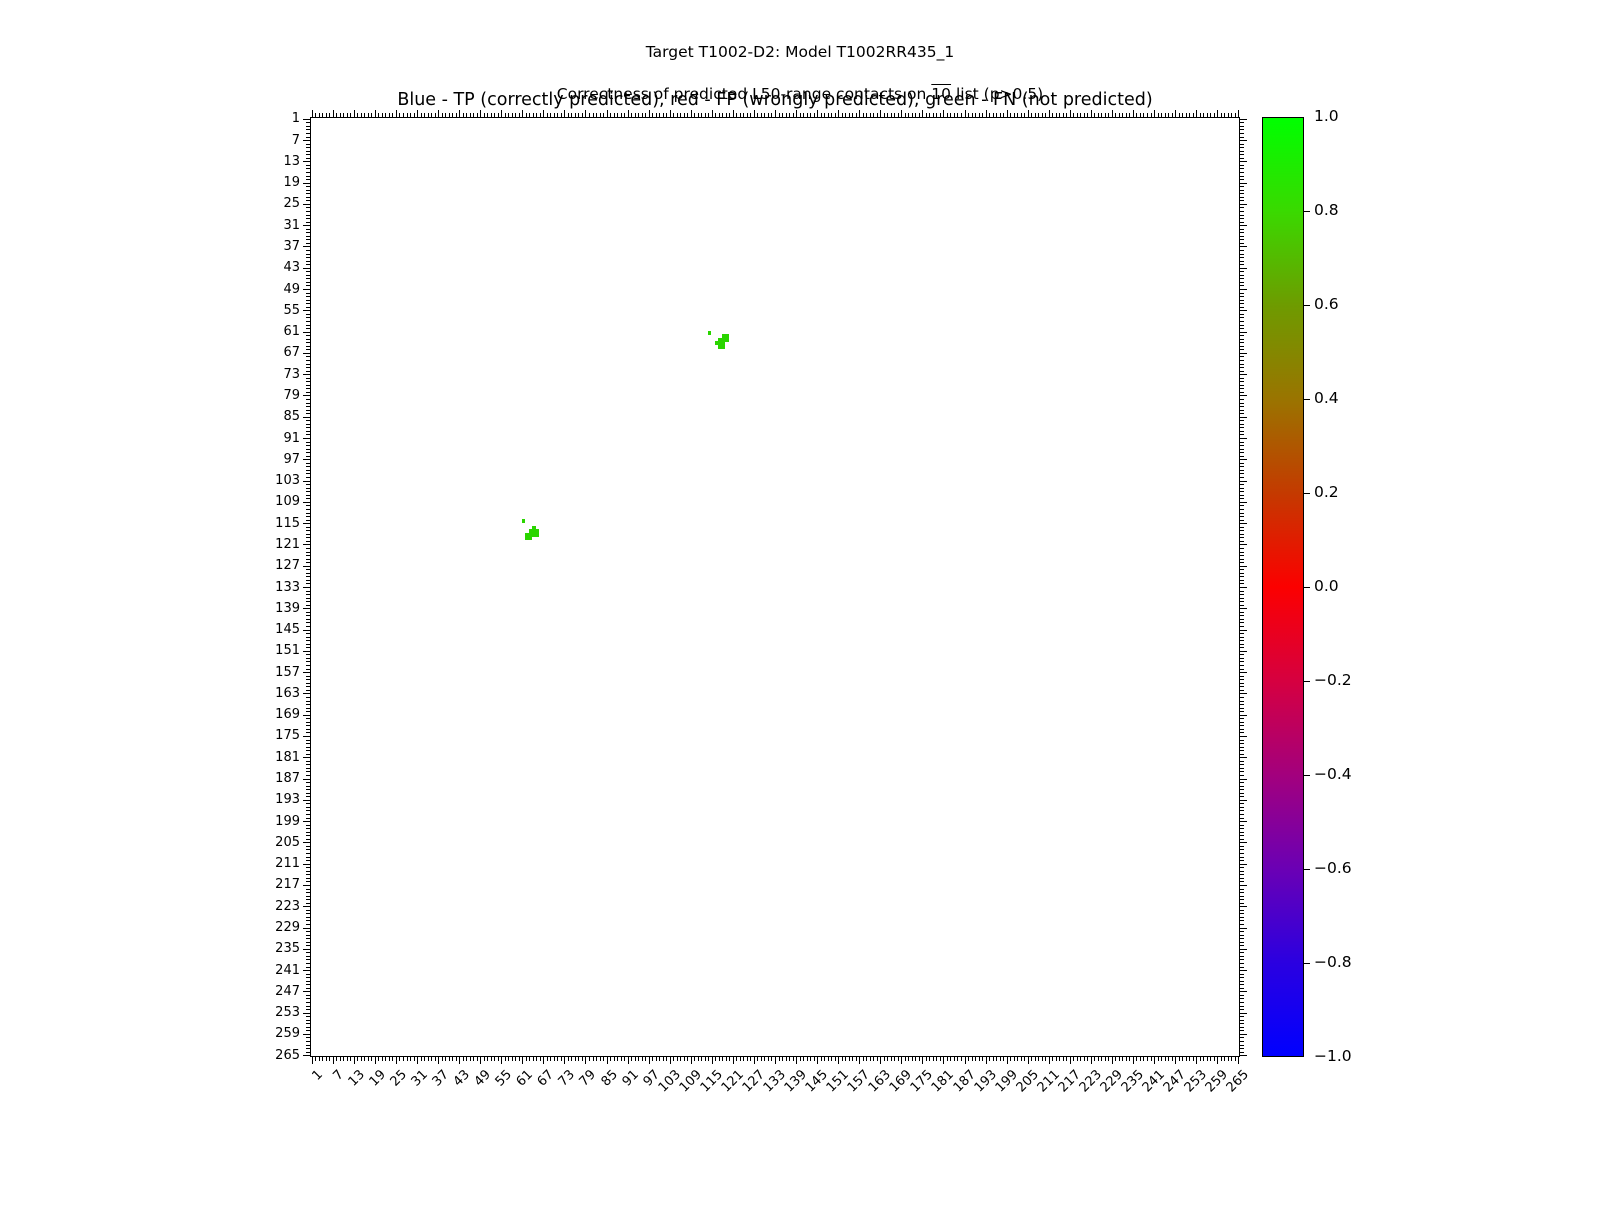 Image resolution: width=1600 pixels, height=1219 pixels. Describe the element at coordinates (287, 693) in the screenshot. I see `y-tick-label-163: 163` at that location.